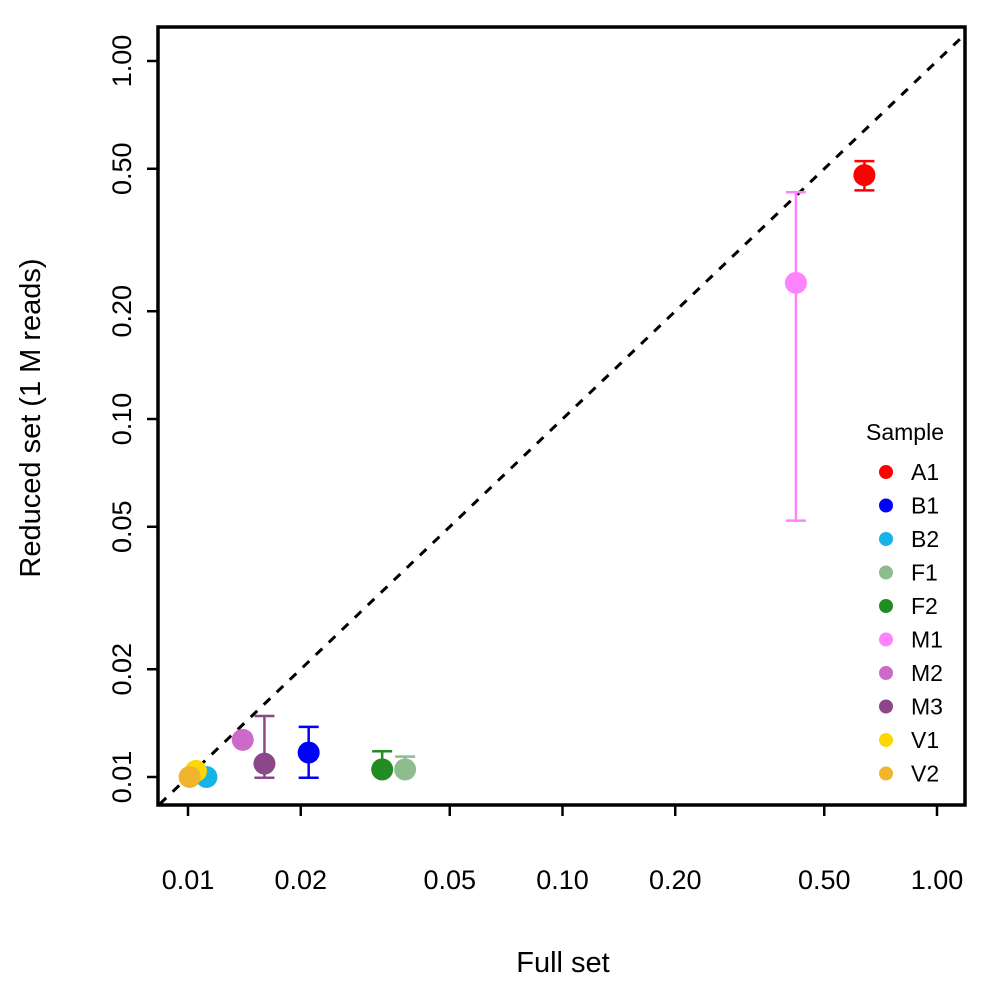 The image size is (1000, 990). Describe the element at coordinates (675, 880) in the screenshot. I see `x-tick-label: 0.20` at that location.